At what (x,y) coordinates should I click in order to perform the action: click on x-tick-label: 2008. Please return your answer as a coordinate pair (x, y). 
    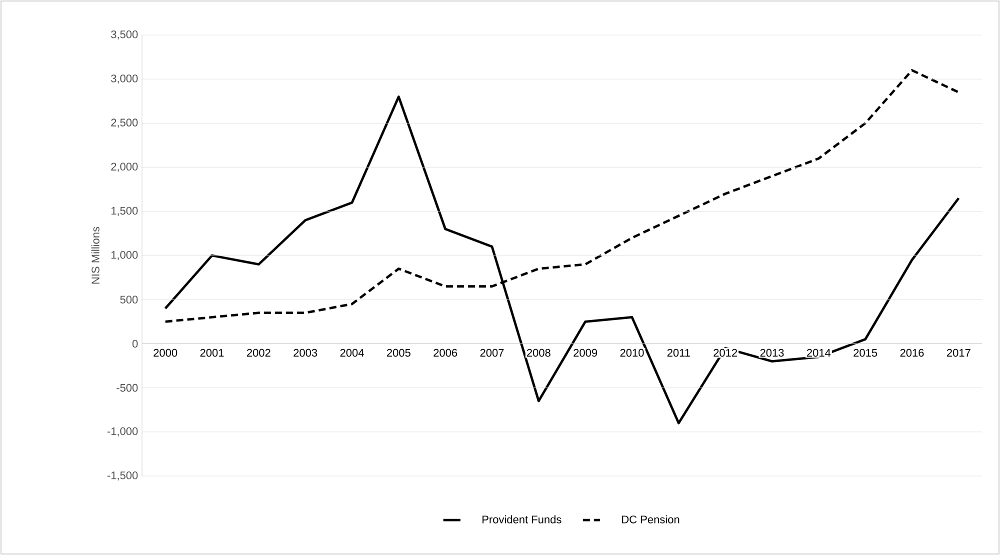
    Looking at the image, I should click on (538, 352).